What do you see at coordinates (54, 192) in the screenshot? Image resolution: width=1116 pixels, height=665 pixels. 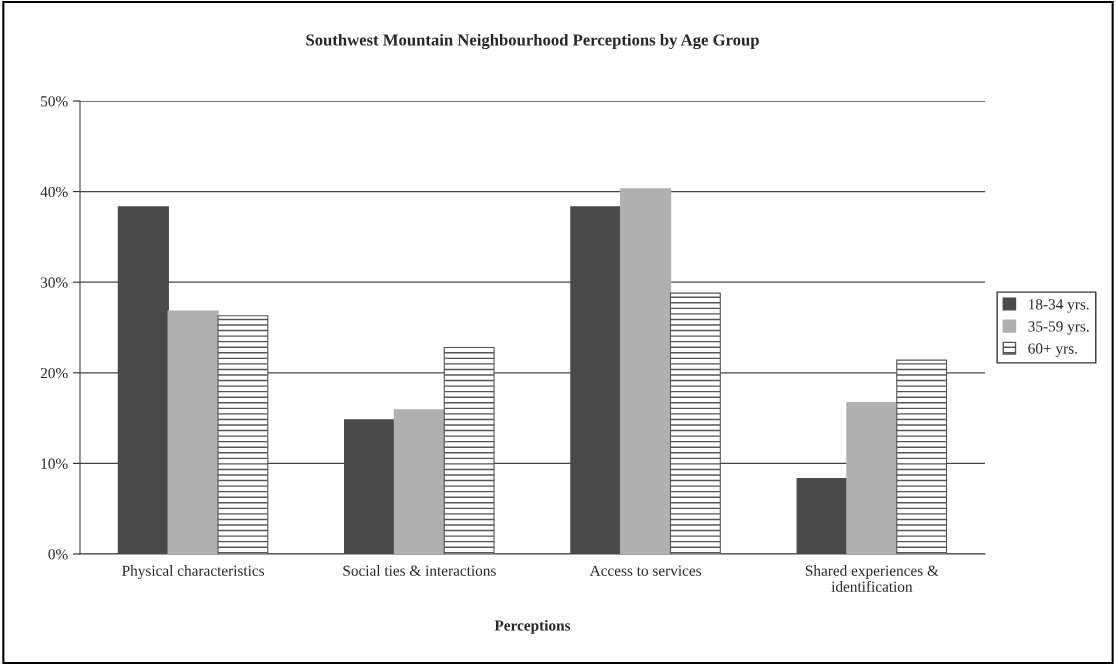 I see `y-tick-label: 40%` at bounding box center [54, 192].